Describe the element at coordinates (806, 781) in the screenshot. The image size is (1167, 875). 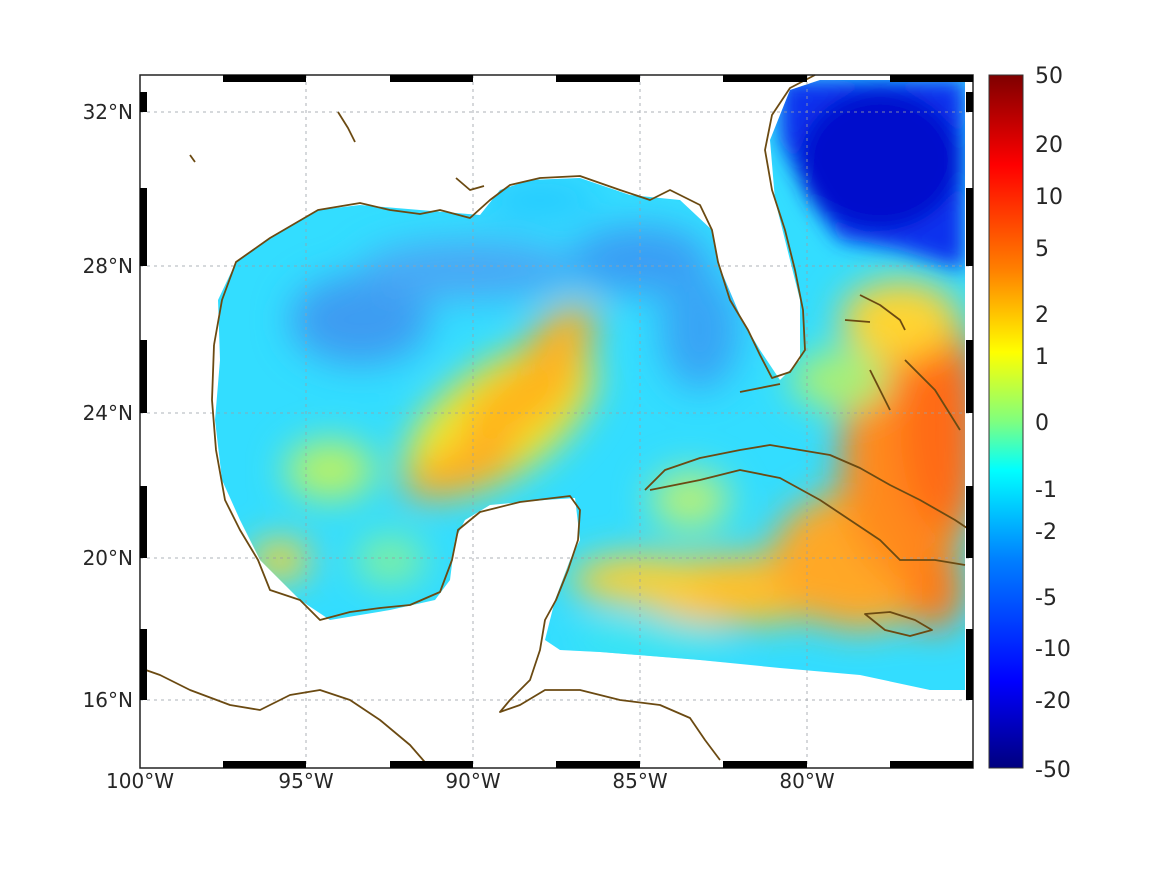
I see `x-tick-label: 80°W` at that location.